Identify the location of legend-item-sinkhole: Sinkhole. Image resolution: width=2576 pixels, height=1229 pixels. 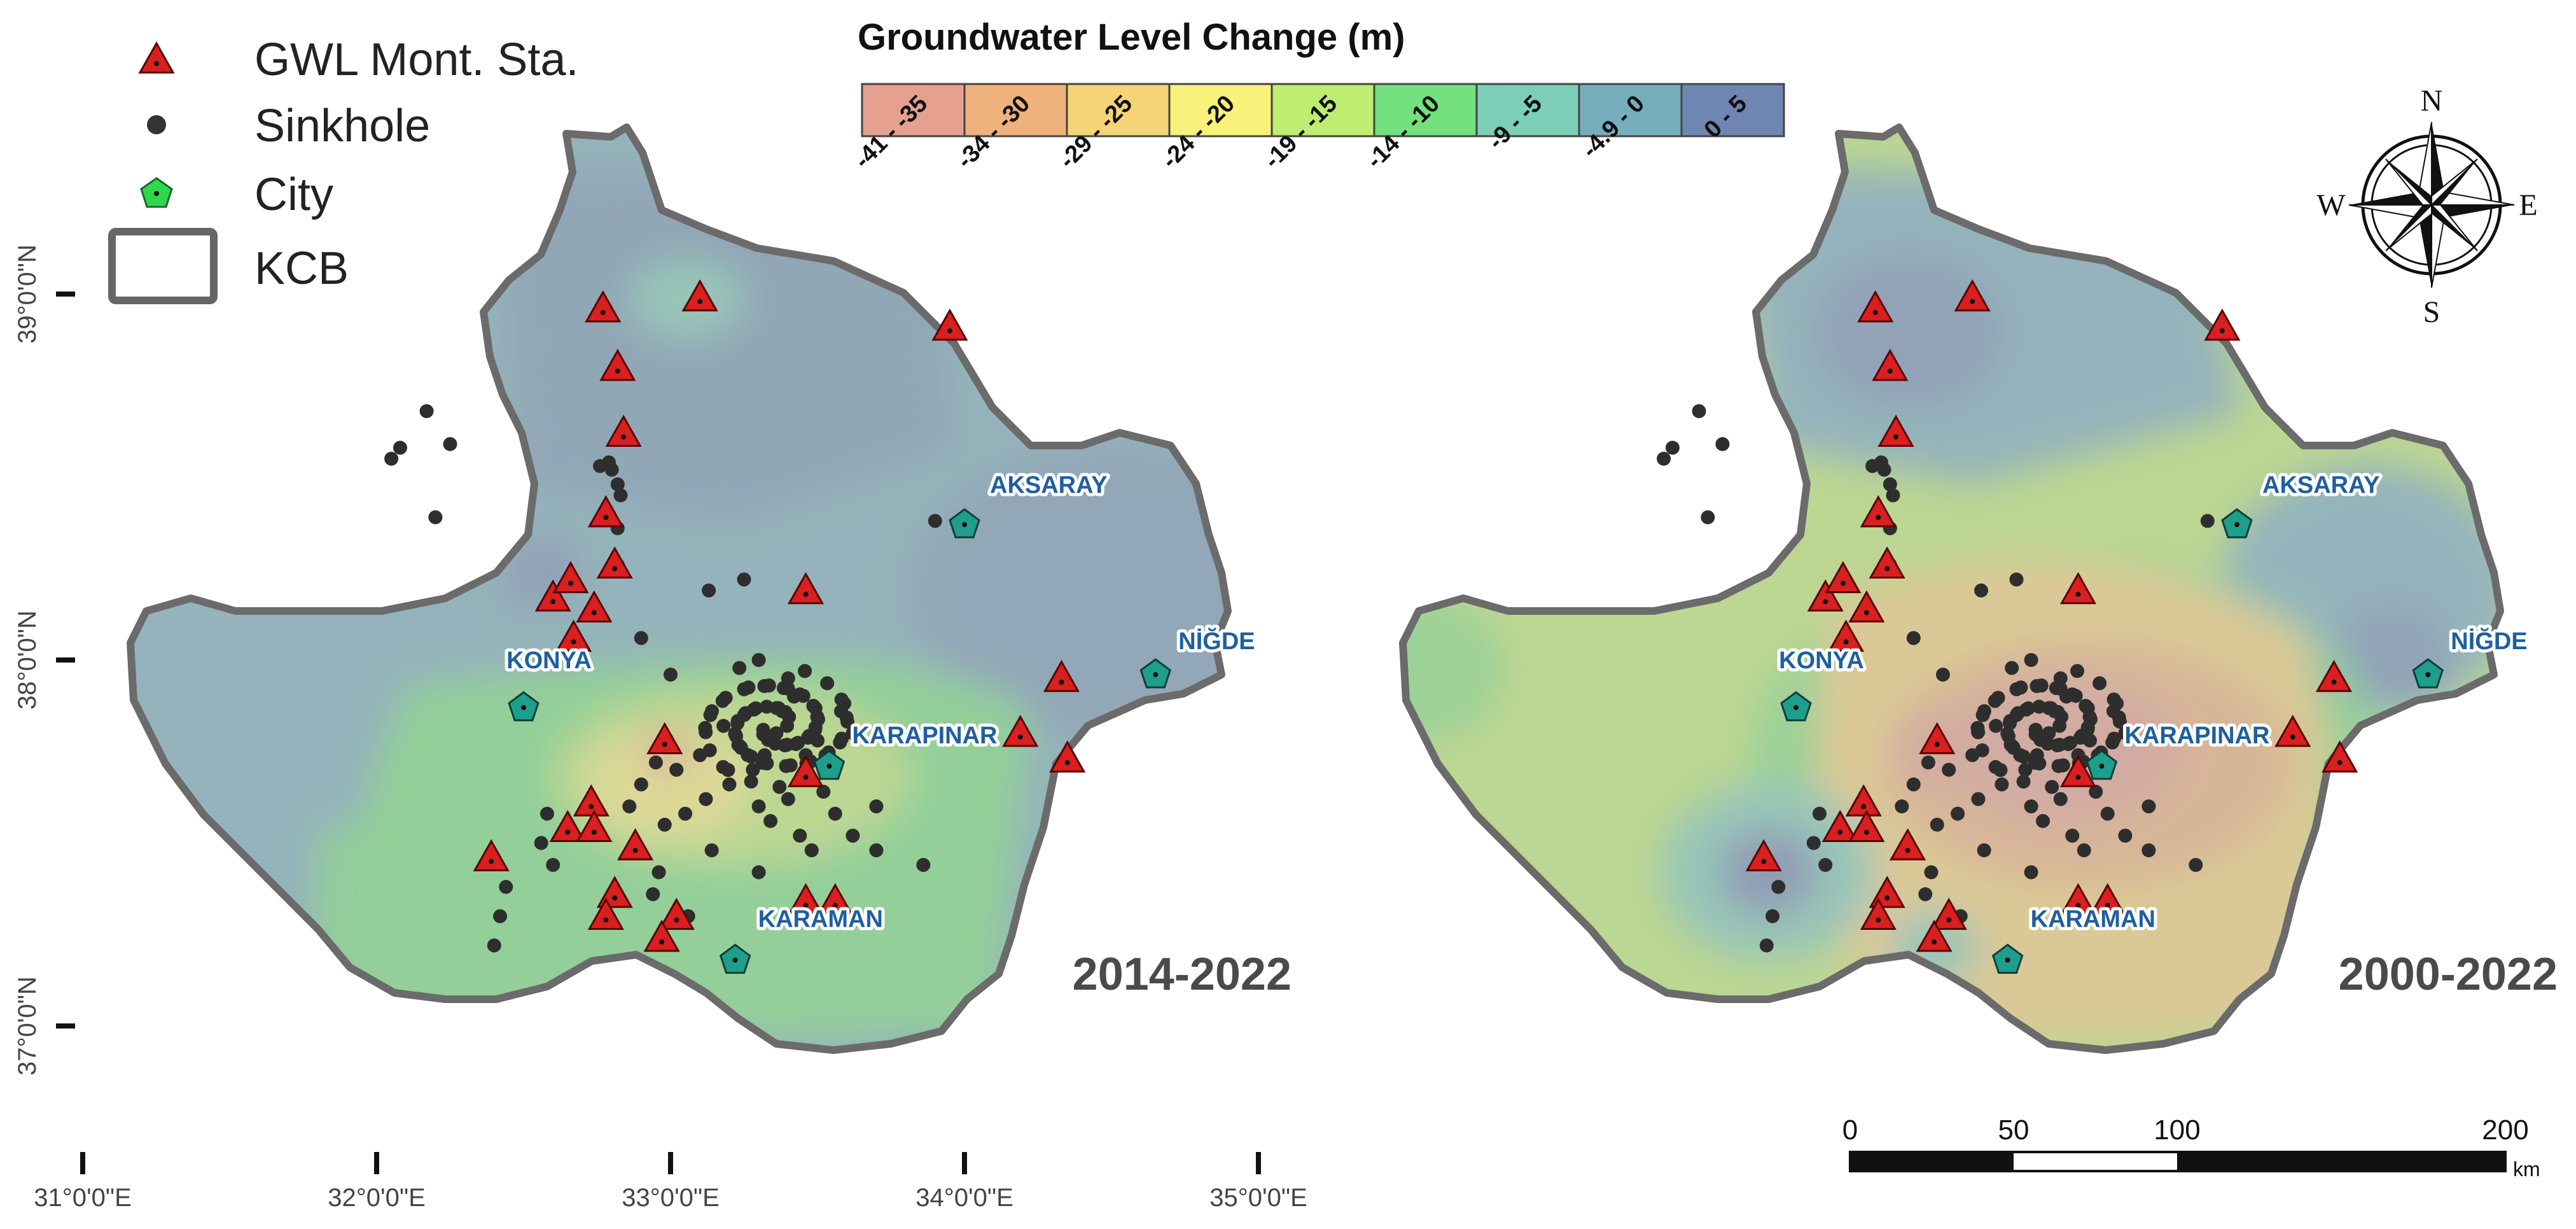
(288, 126).